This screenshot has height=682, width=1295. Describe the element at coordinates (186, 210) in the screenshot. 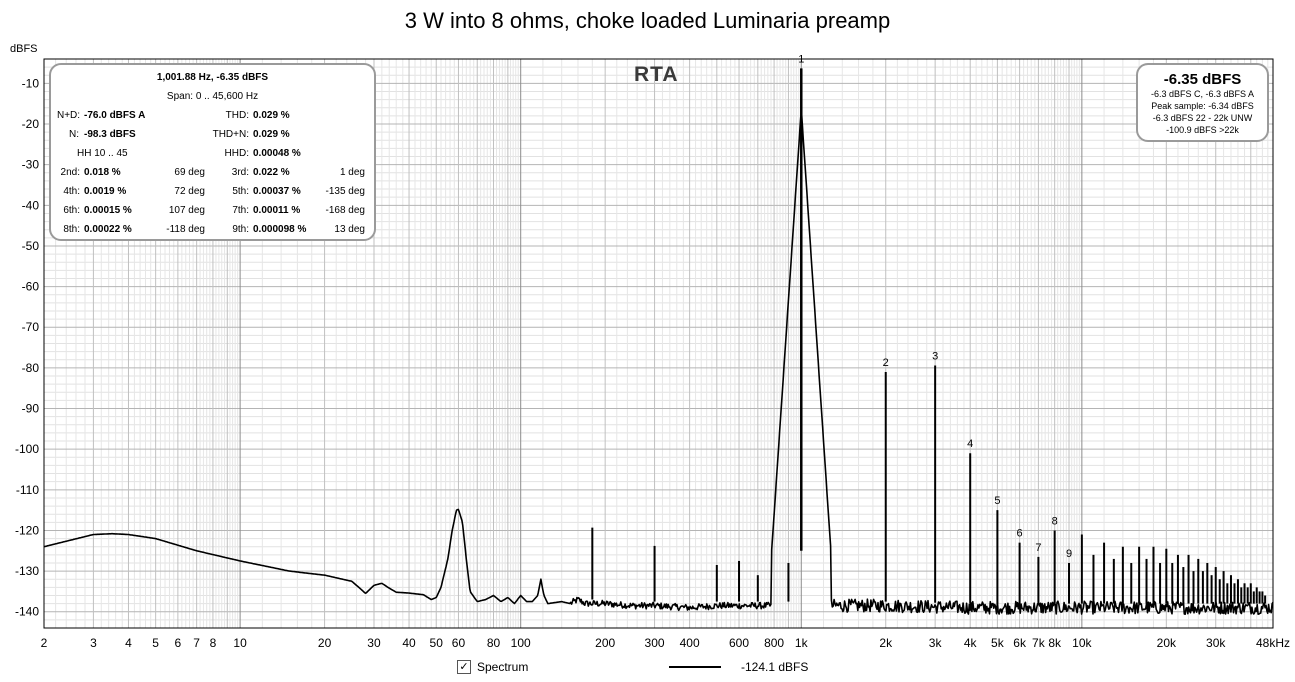

I see `h6-phase: 107 deg` at that location.